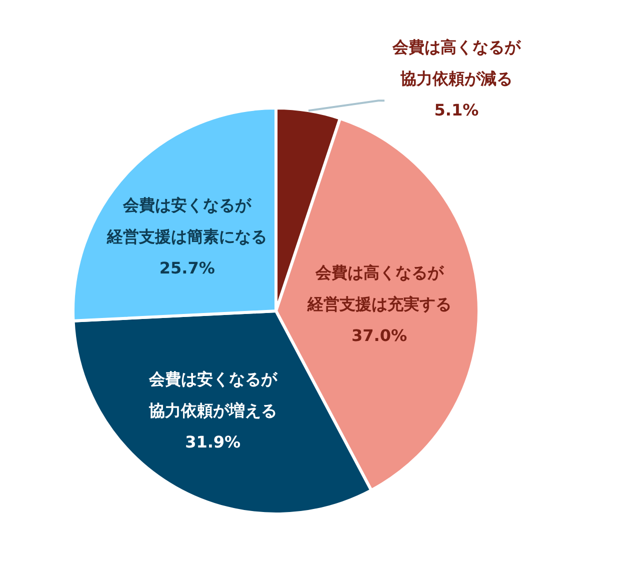 The image size is (620, 565). Describe the element at coordinates (187, 220) in the screenshot. I see `slice-label: 会費は安くなるが経営支援は簡素になる` at that location.